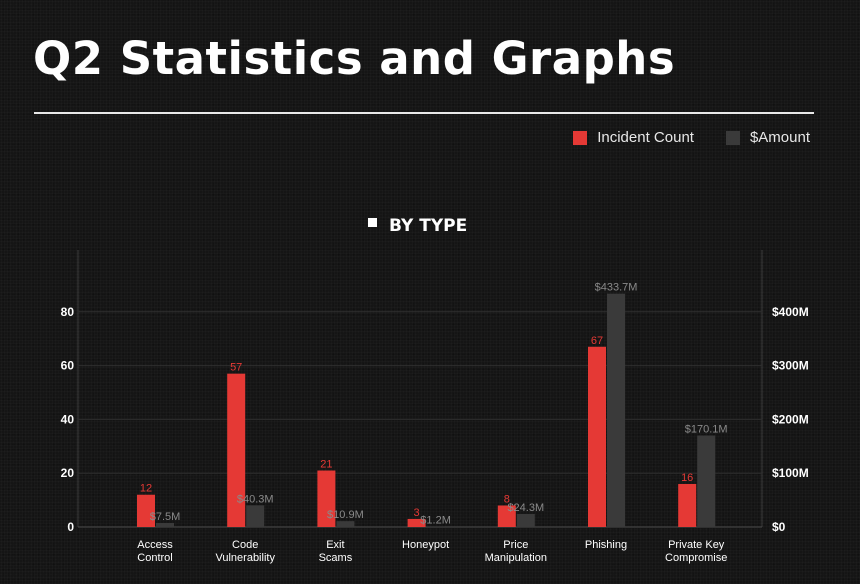 The width and height of the screenshot is (860, 584). What do you see at coordinates (326, 465) in the screenshot?
I see `data-label-incident-count: 21` at bounding box center [326, 465].